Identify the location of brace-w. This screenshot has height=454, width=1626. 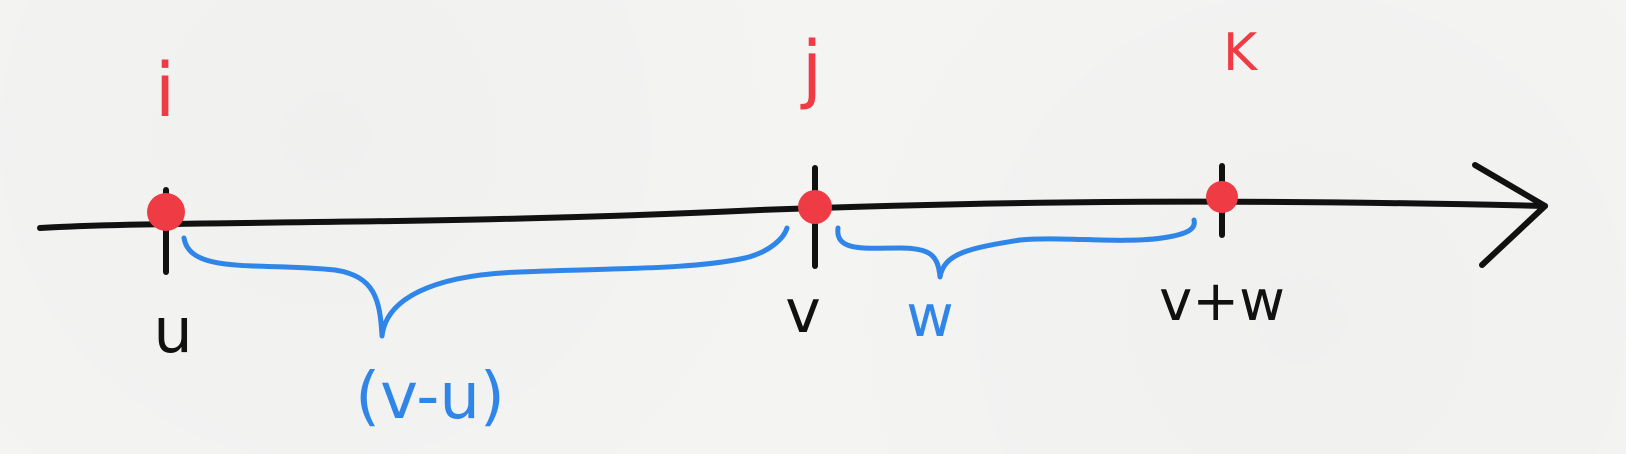
(1016, 248).